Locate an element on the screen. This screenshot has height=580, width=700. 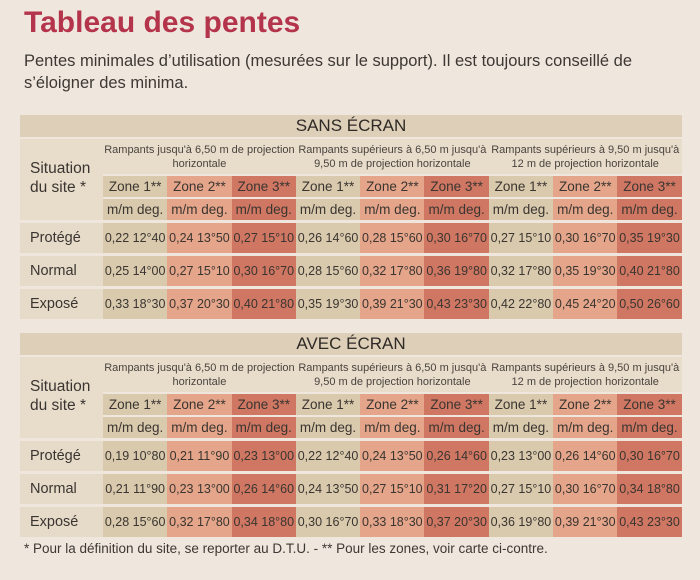
table-cell: 0,42 22°80 is located at coordinates (521, 302).